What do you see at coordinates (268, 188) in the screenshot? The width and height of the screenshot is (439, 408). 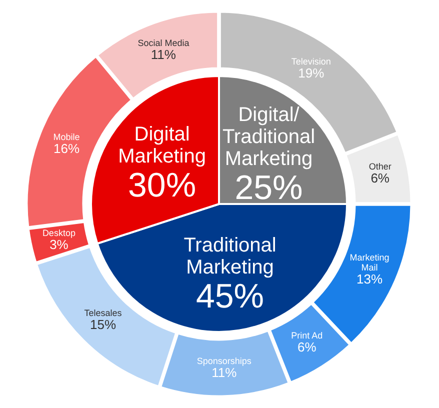 I see `data-label: 25%` at bounding box center [268, 188].